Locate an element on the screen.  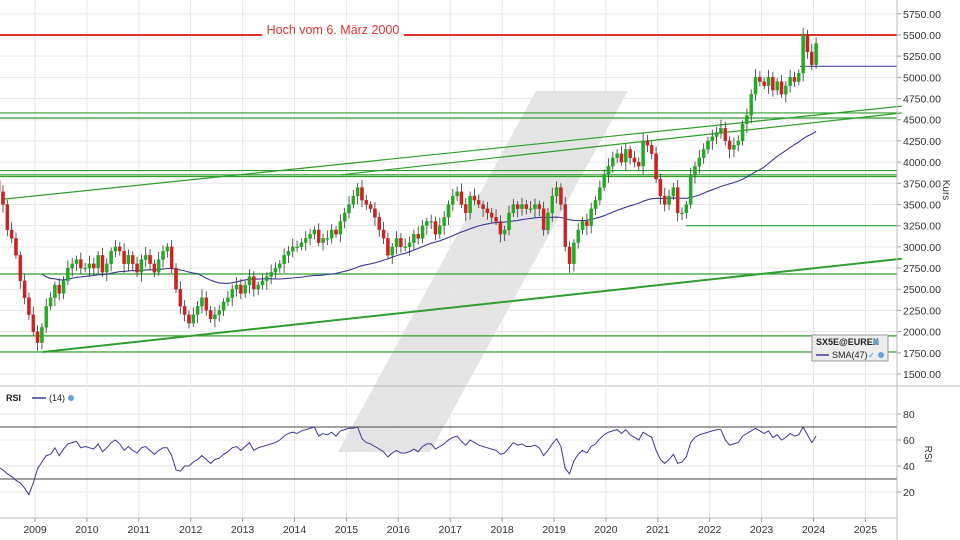
time-tick-label: 2022 is located at coordinates (710, 530).